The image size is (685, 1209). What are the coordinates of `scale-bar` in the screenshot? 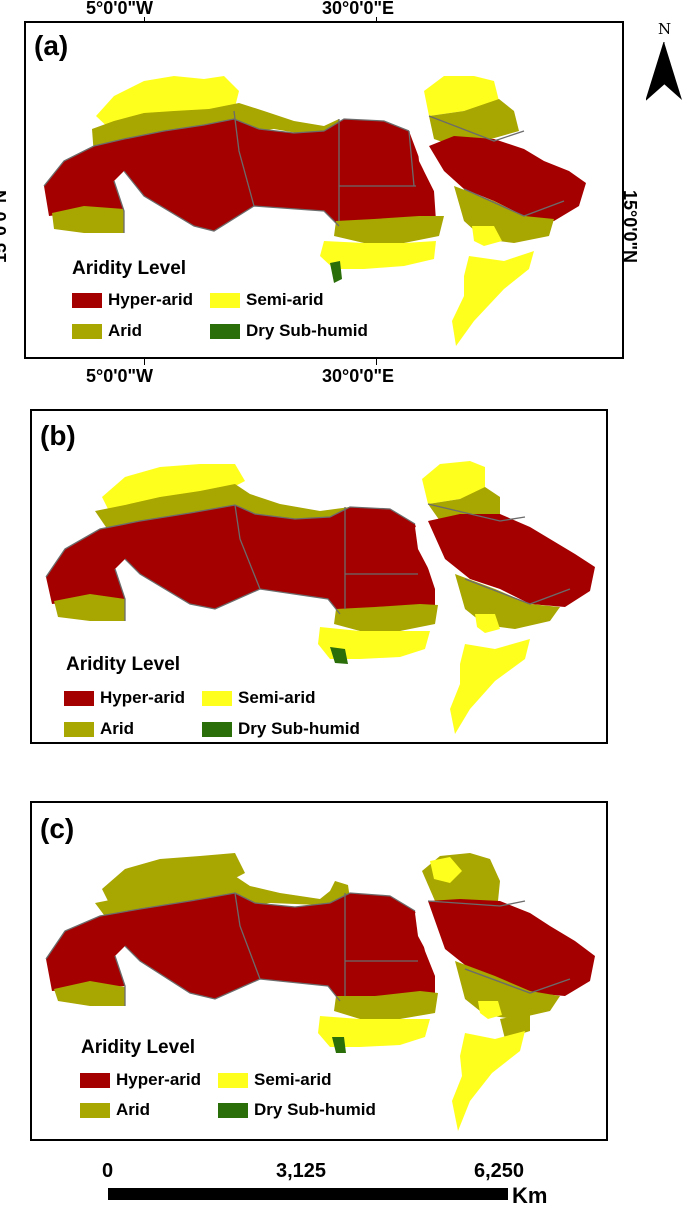 It's located at (308, 1194).